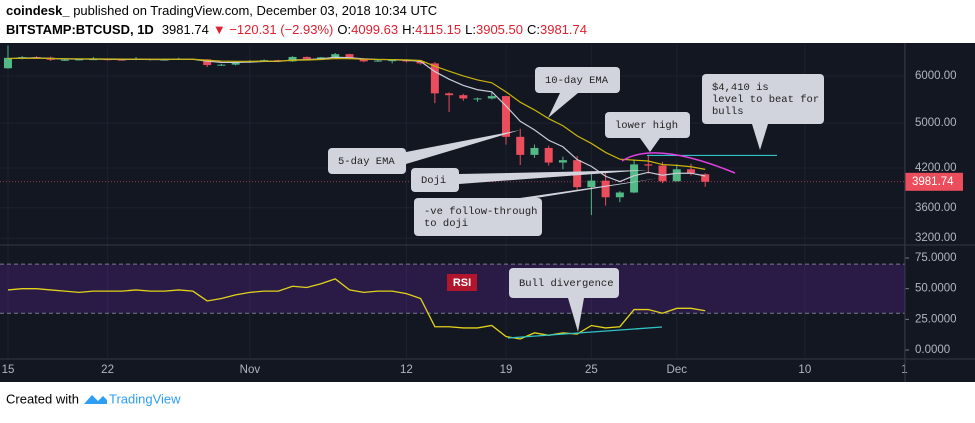 The image size is (975, 423). What do you see at coordinates (38, 10) in the screenshot?
I see `author: coindesk_` at bounding box center [38, 10].